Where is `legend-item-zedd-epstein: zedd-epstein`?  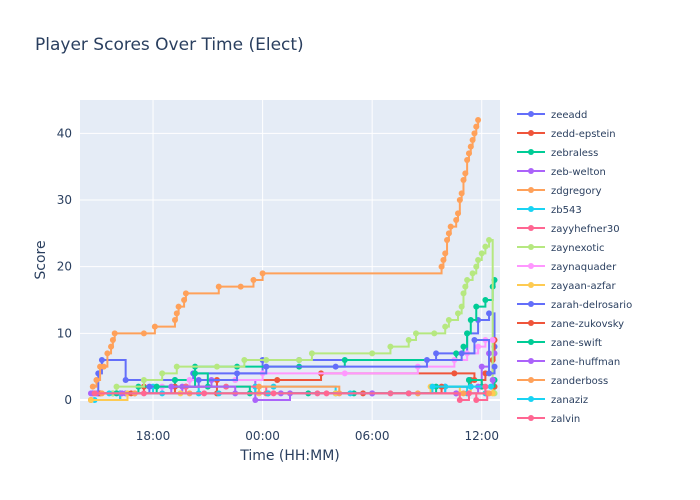
legend-item-zedd-epstein: zedd-epstein is located at coordinates (566, 134).